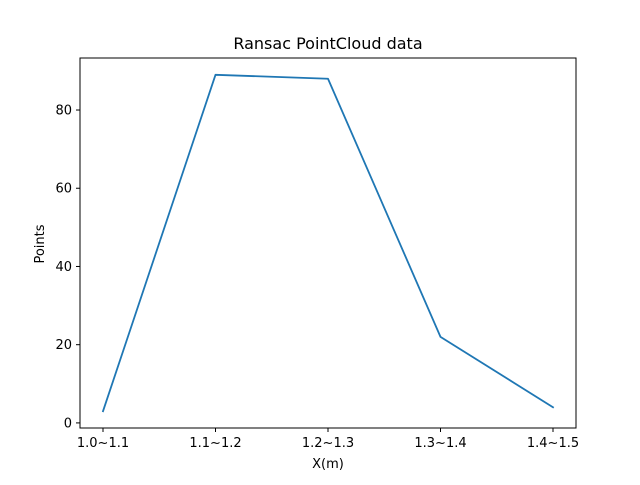 Image resolution: width=640 pixels, height=485 pixels. Describe the element at coordinates (328, 443) in the screenshot. I see `x-tick-label: 1.2~1.3` at that location.